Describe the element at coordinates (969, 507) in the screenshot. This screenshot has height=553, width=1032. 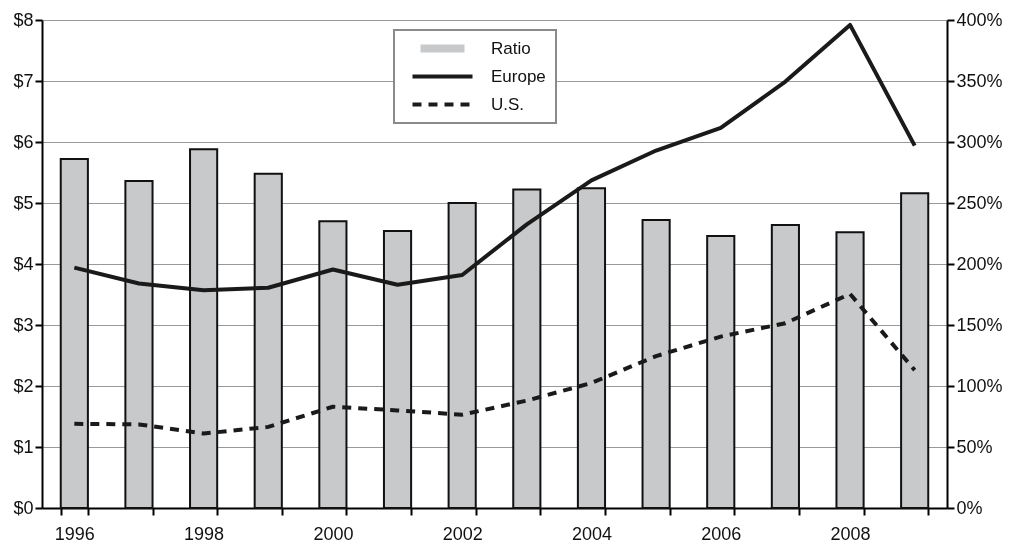
I see `y2-tick-label: 0%` at that location.